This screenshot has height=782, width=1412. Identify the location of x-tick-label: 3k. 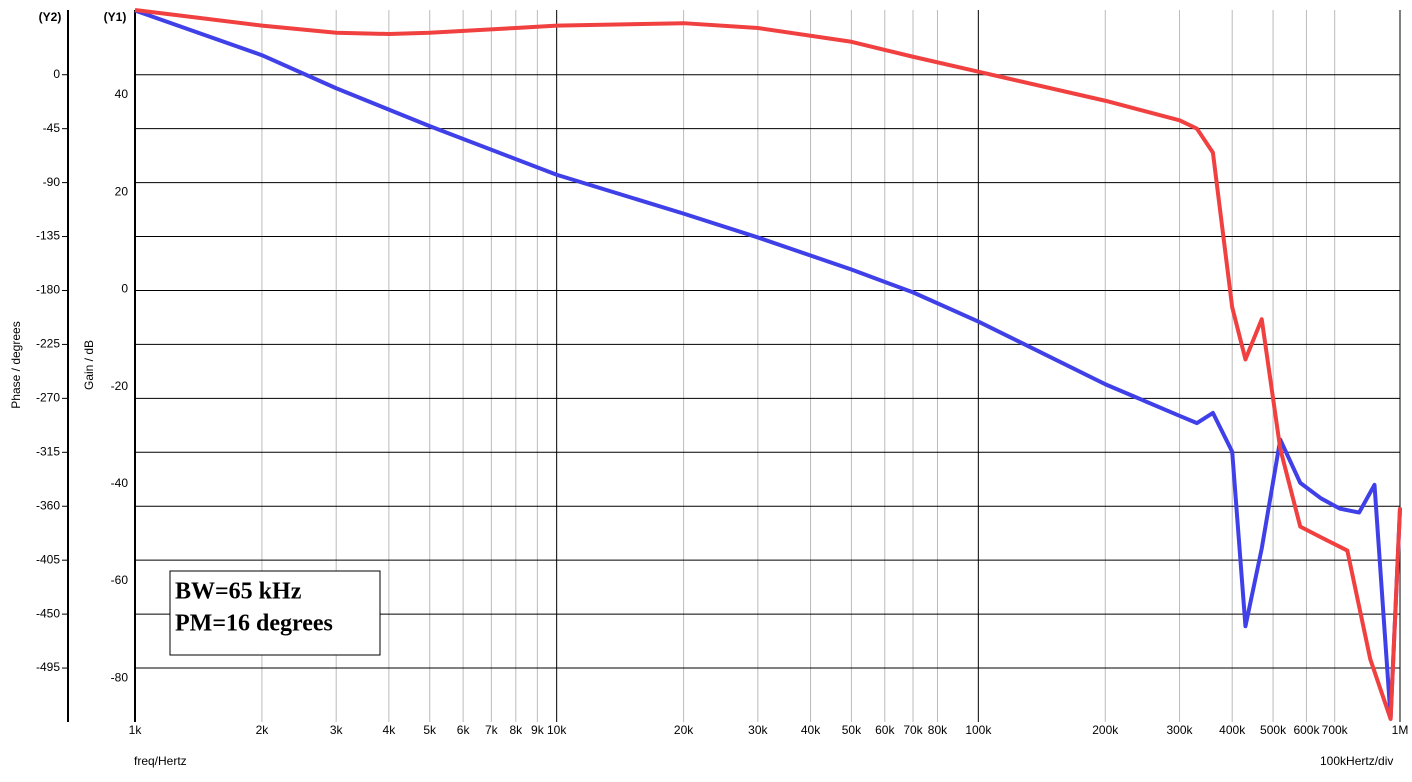
(337, 730).